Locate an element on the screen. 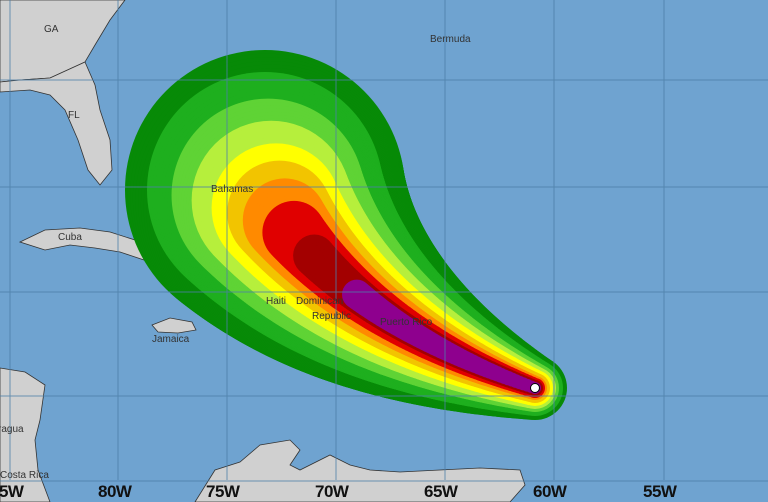 The image size is (768, 502). longitude-labels: 85W 80W 75W 70W 65W 60W 55W is located at coordinates (339, 491).